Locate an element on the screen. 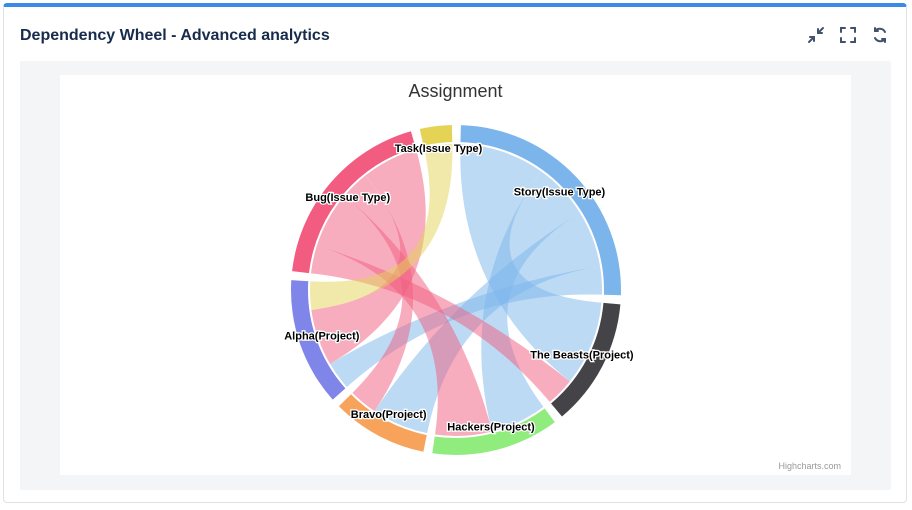  fullscreen-icon is located at coordinates (848, 35).